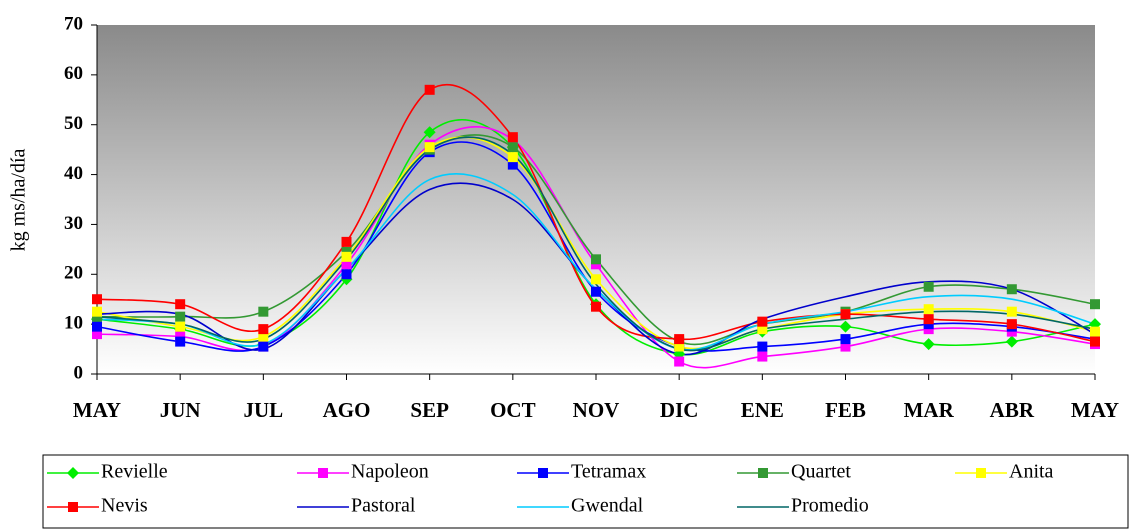  What do you see at coordinates (596, 410) in the screenshot?
I see `x-tick-label: NOV` at bounding box center [596, 410].